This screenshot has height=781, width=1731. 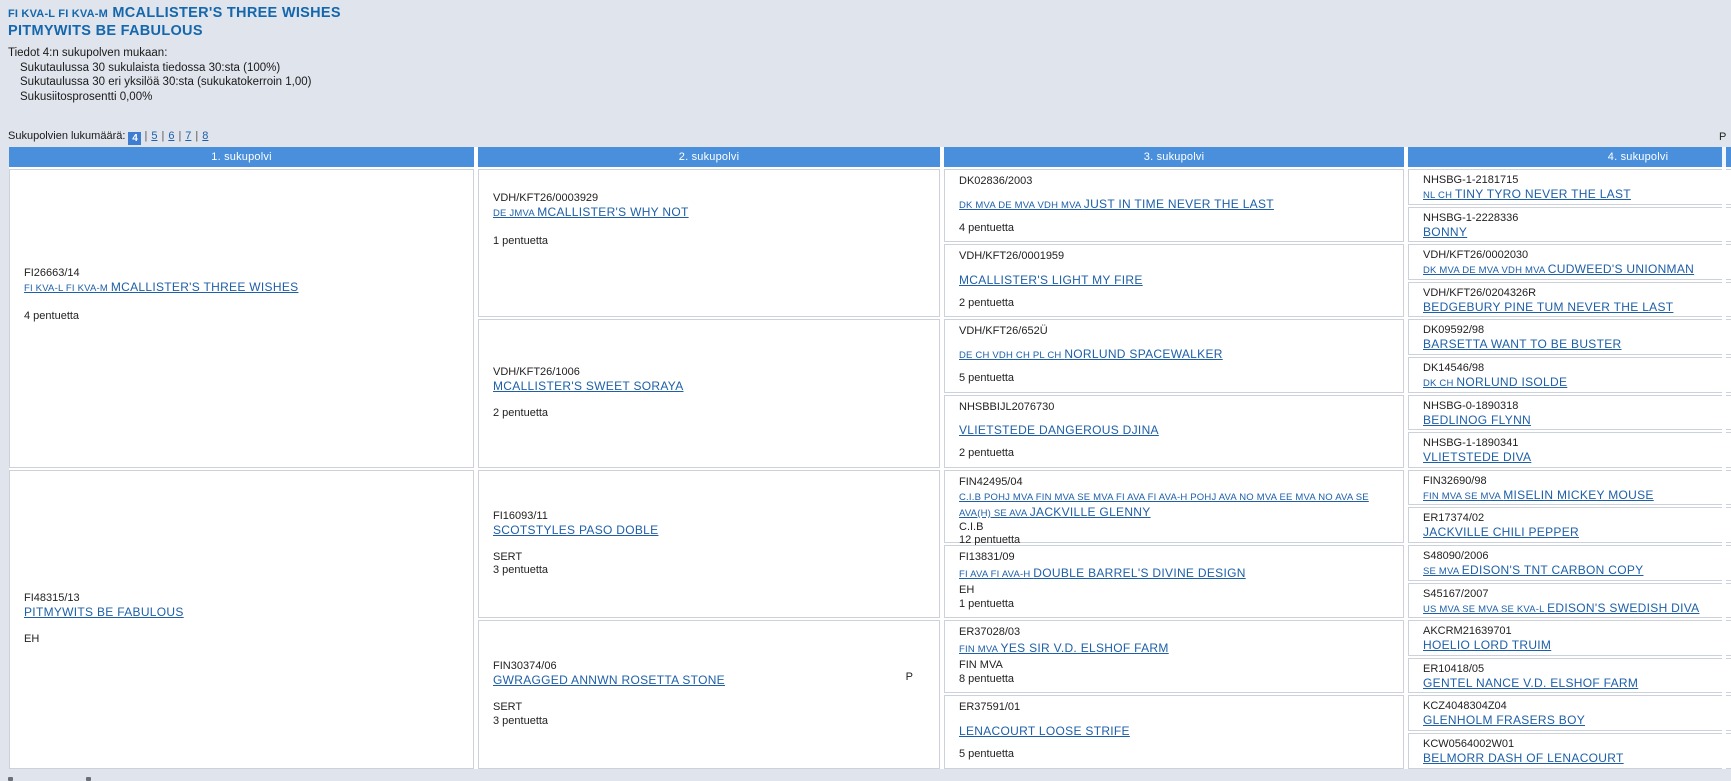 What do you see at coordinates (1523, 757) in the screenshot?
I see `dog-name: BELMORR DASH OF LENACOURT` at bounding box center [1523, 757].